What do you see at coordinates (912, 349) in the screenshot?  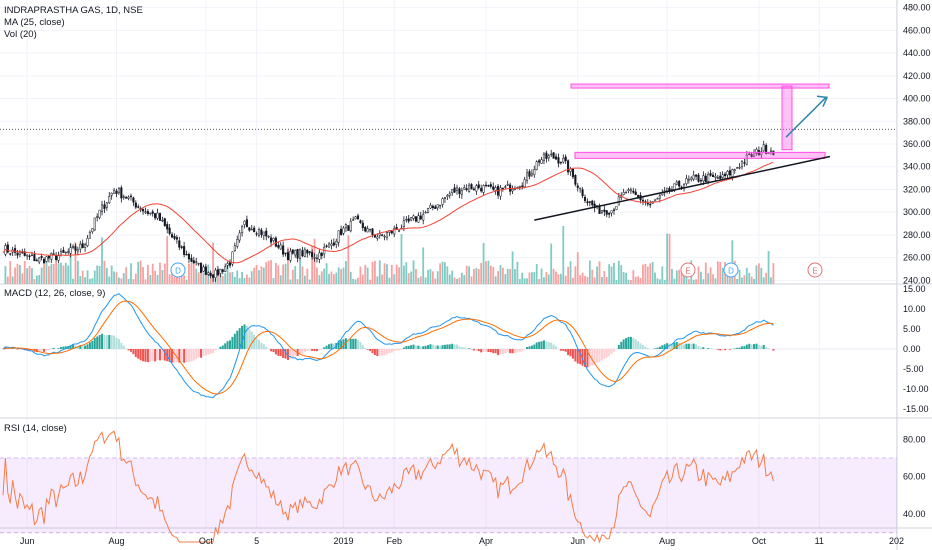 I see `macd-tick-label: 0.00` at bounding box center [912, 349].